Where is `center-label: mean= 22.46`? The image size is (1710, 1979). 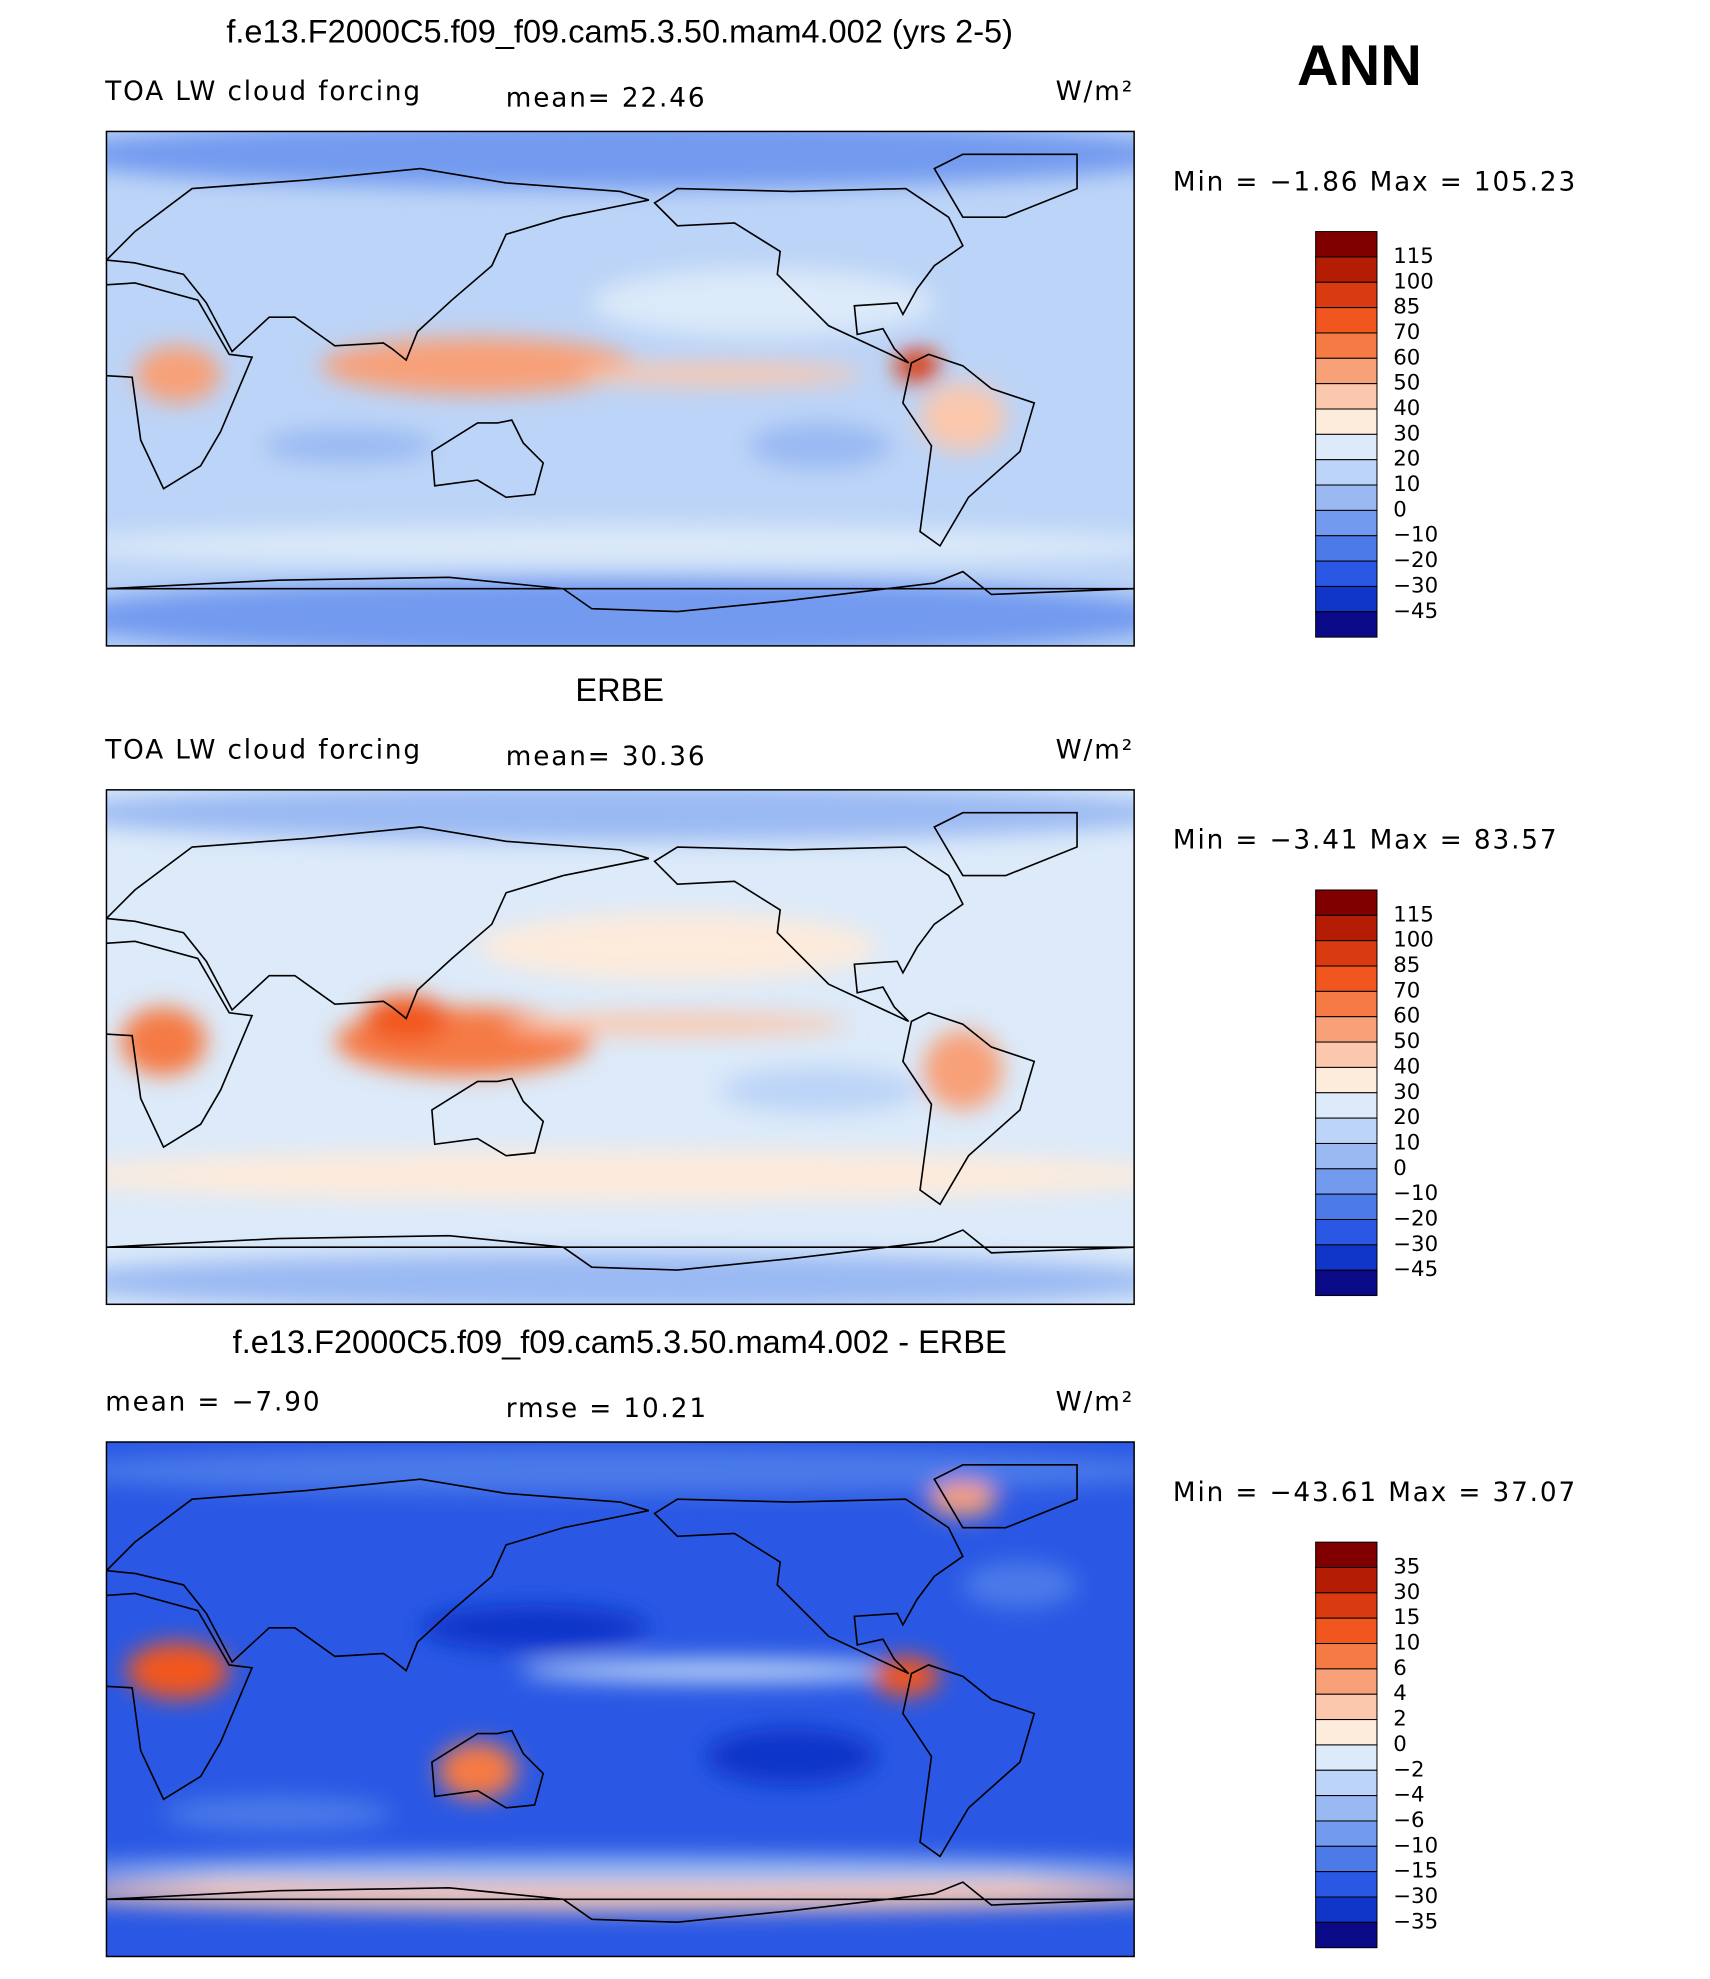 center-label: mean= 22.46 is located at coordinates (606, 98).